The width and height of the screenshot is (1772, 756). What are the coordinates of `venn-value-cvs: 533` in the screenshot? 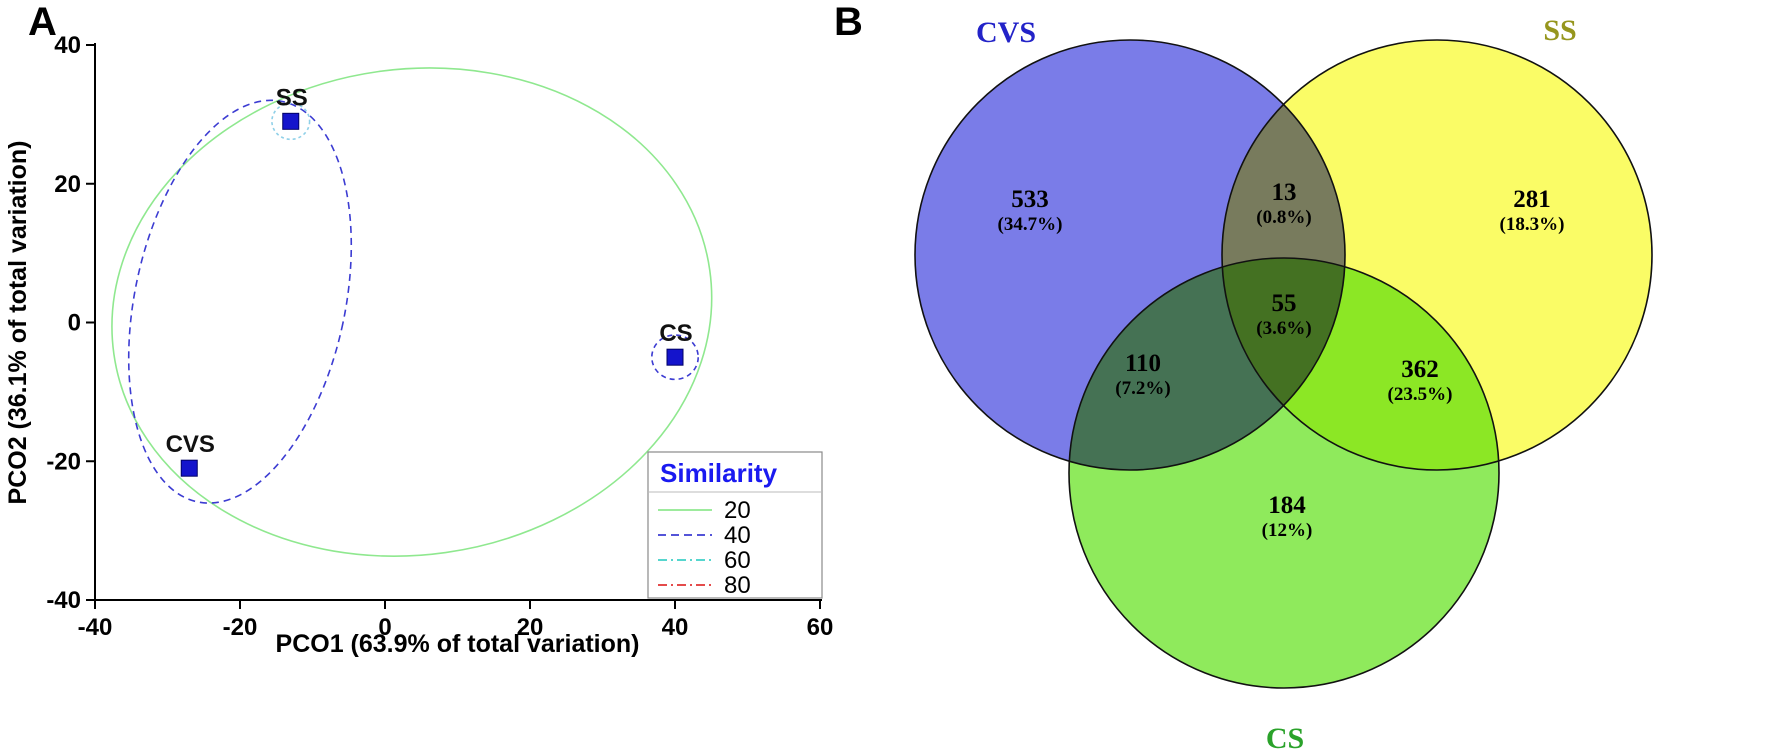 It's located at (1030, 199).